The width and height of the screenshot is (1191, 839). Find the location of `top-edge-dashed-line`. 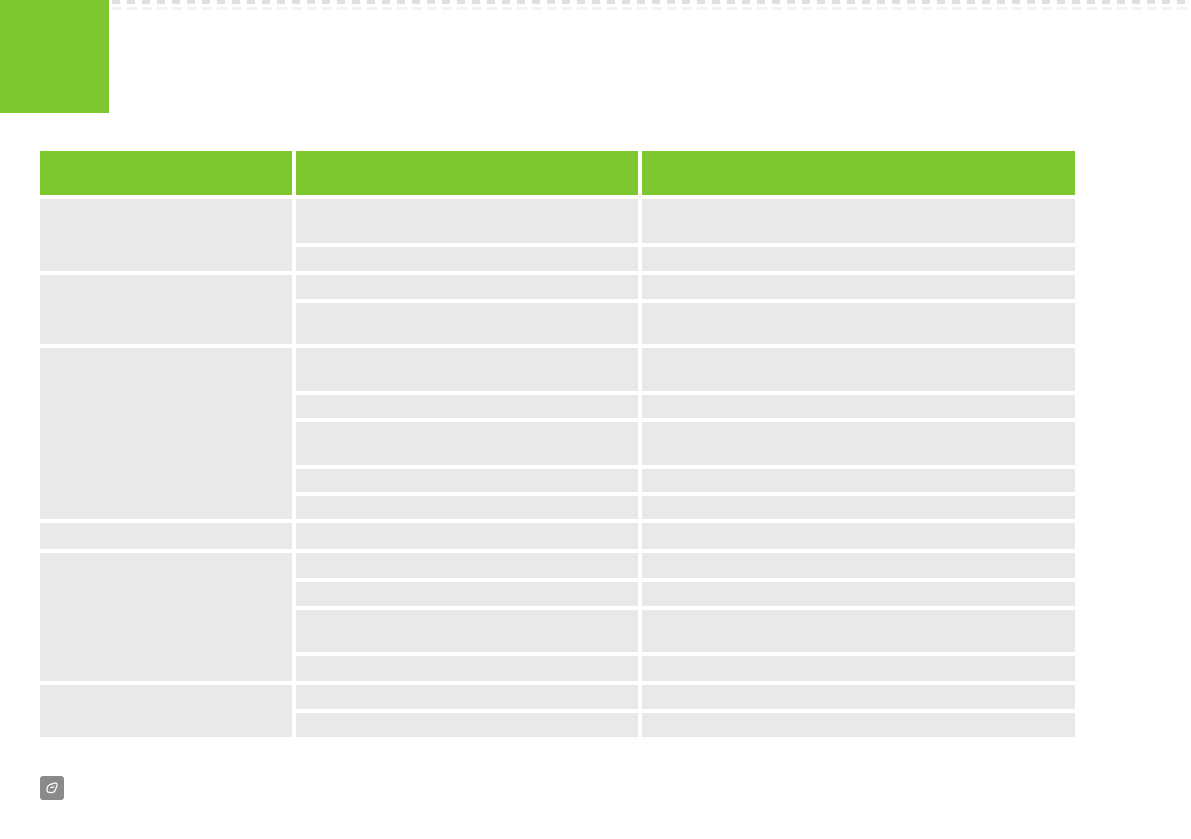

top-edge-dashed-line is located at coordinates (651, 5).